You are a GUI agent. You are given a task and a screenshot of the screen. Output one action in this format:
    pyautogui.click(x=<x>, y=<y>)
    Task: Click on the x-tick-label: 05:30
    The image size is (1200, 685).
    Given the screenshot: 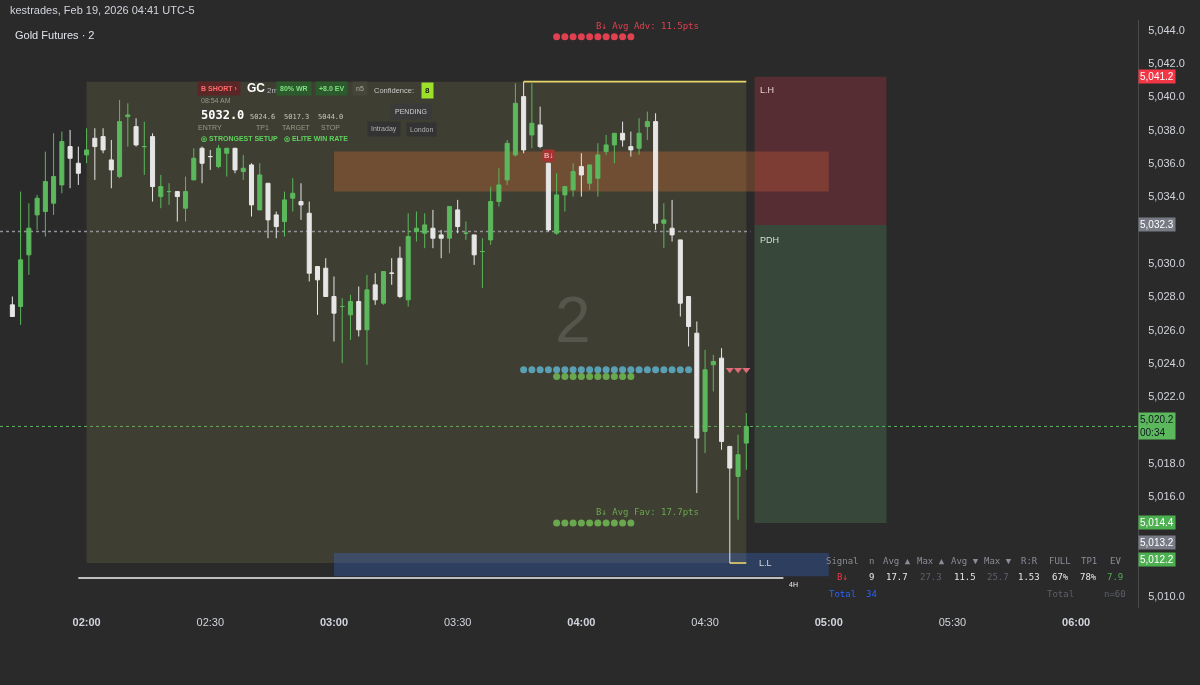 What is the action you would take?
    pyautogui.click(x=952, y=622)
    